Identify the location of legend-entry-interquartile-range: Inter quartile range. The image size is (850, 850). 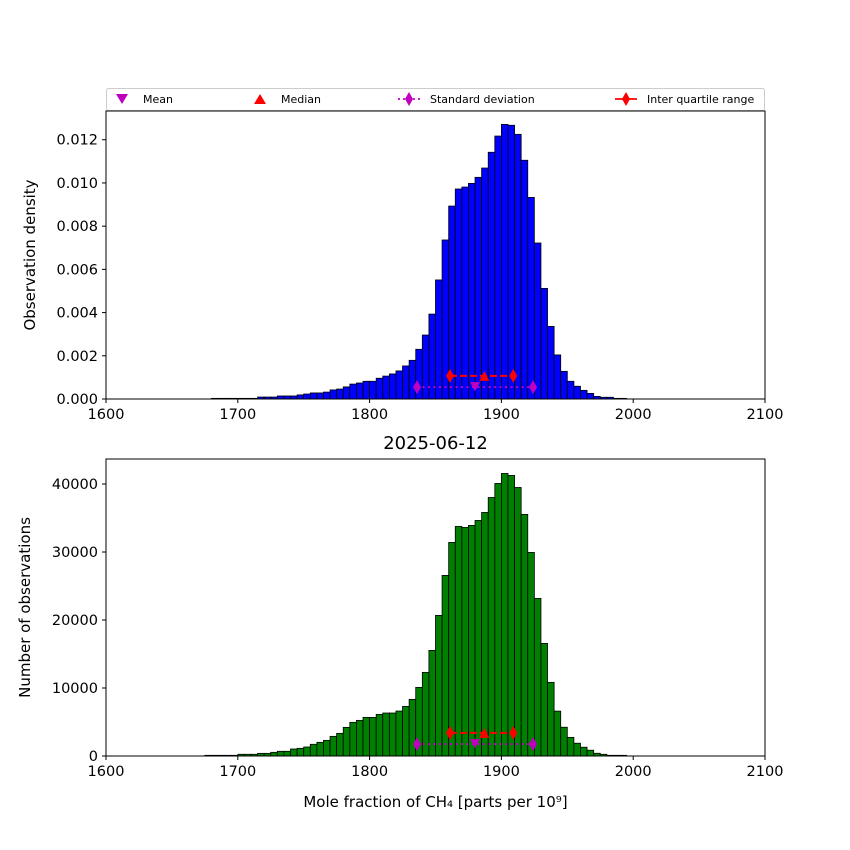
(684, 99).